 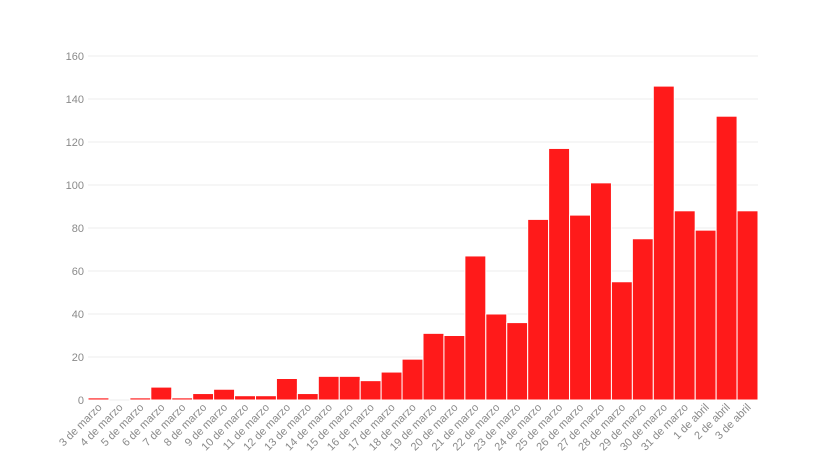 What do you see at coordinates (75, 100) in the screenshot?
I see `y-tick-label: 140` at bounding box center [75, 100].